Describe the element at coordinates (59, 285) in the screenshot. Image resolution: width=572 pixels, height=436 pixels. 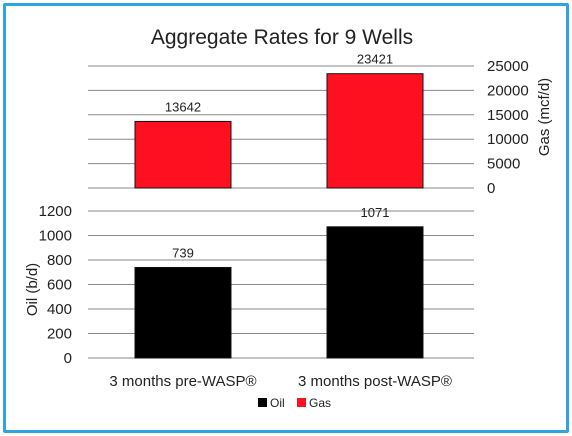
I see `oil-tick-label: 600` at that location.